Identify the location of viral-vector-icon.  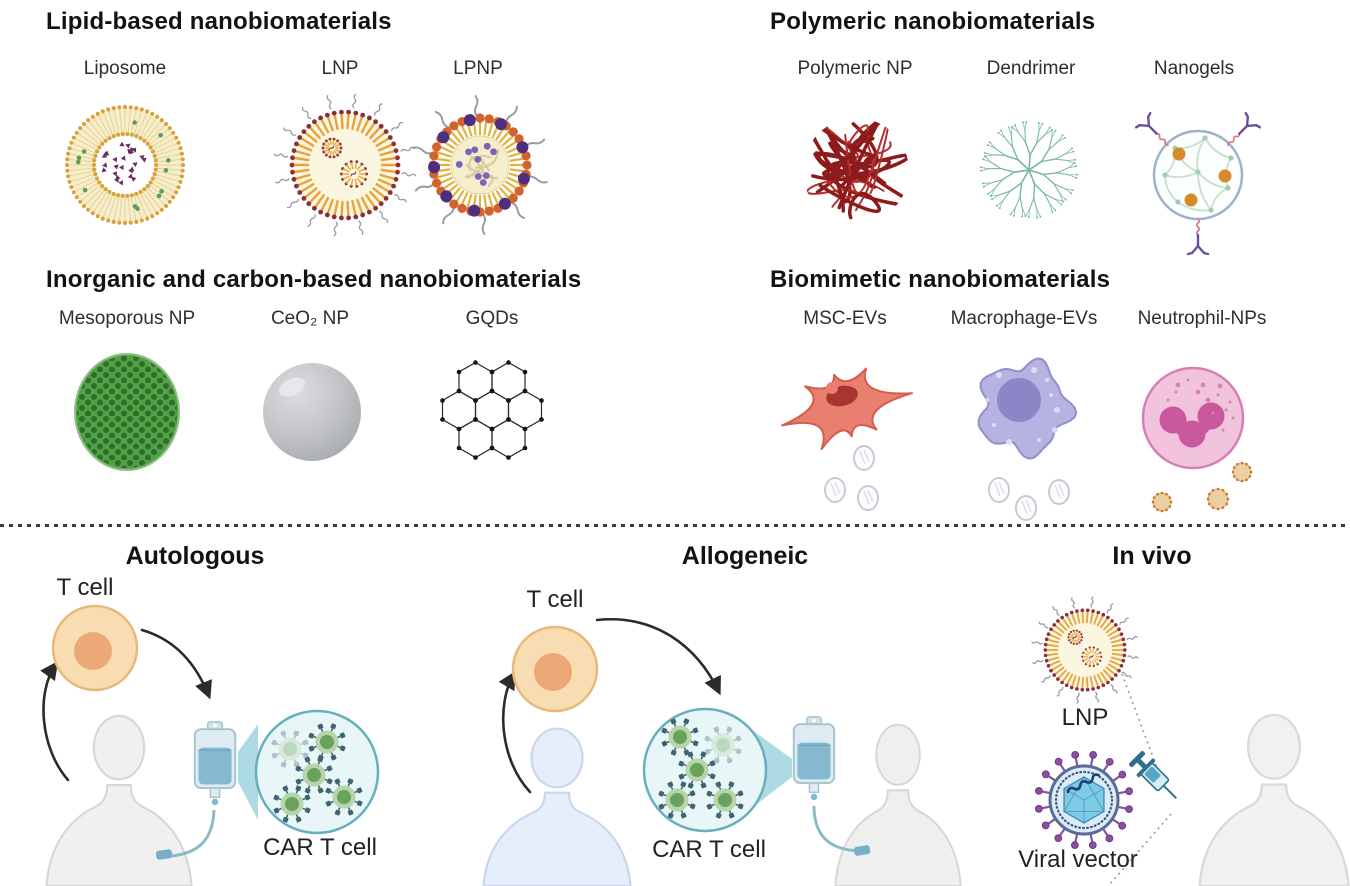
(1084, 800).